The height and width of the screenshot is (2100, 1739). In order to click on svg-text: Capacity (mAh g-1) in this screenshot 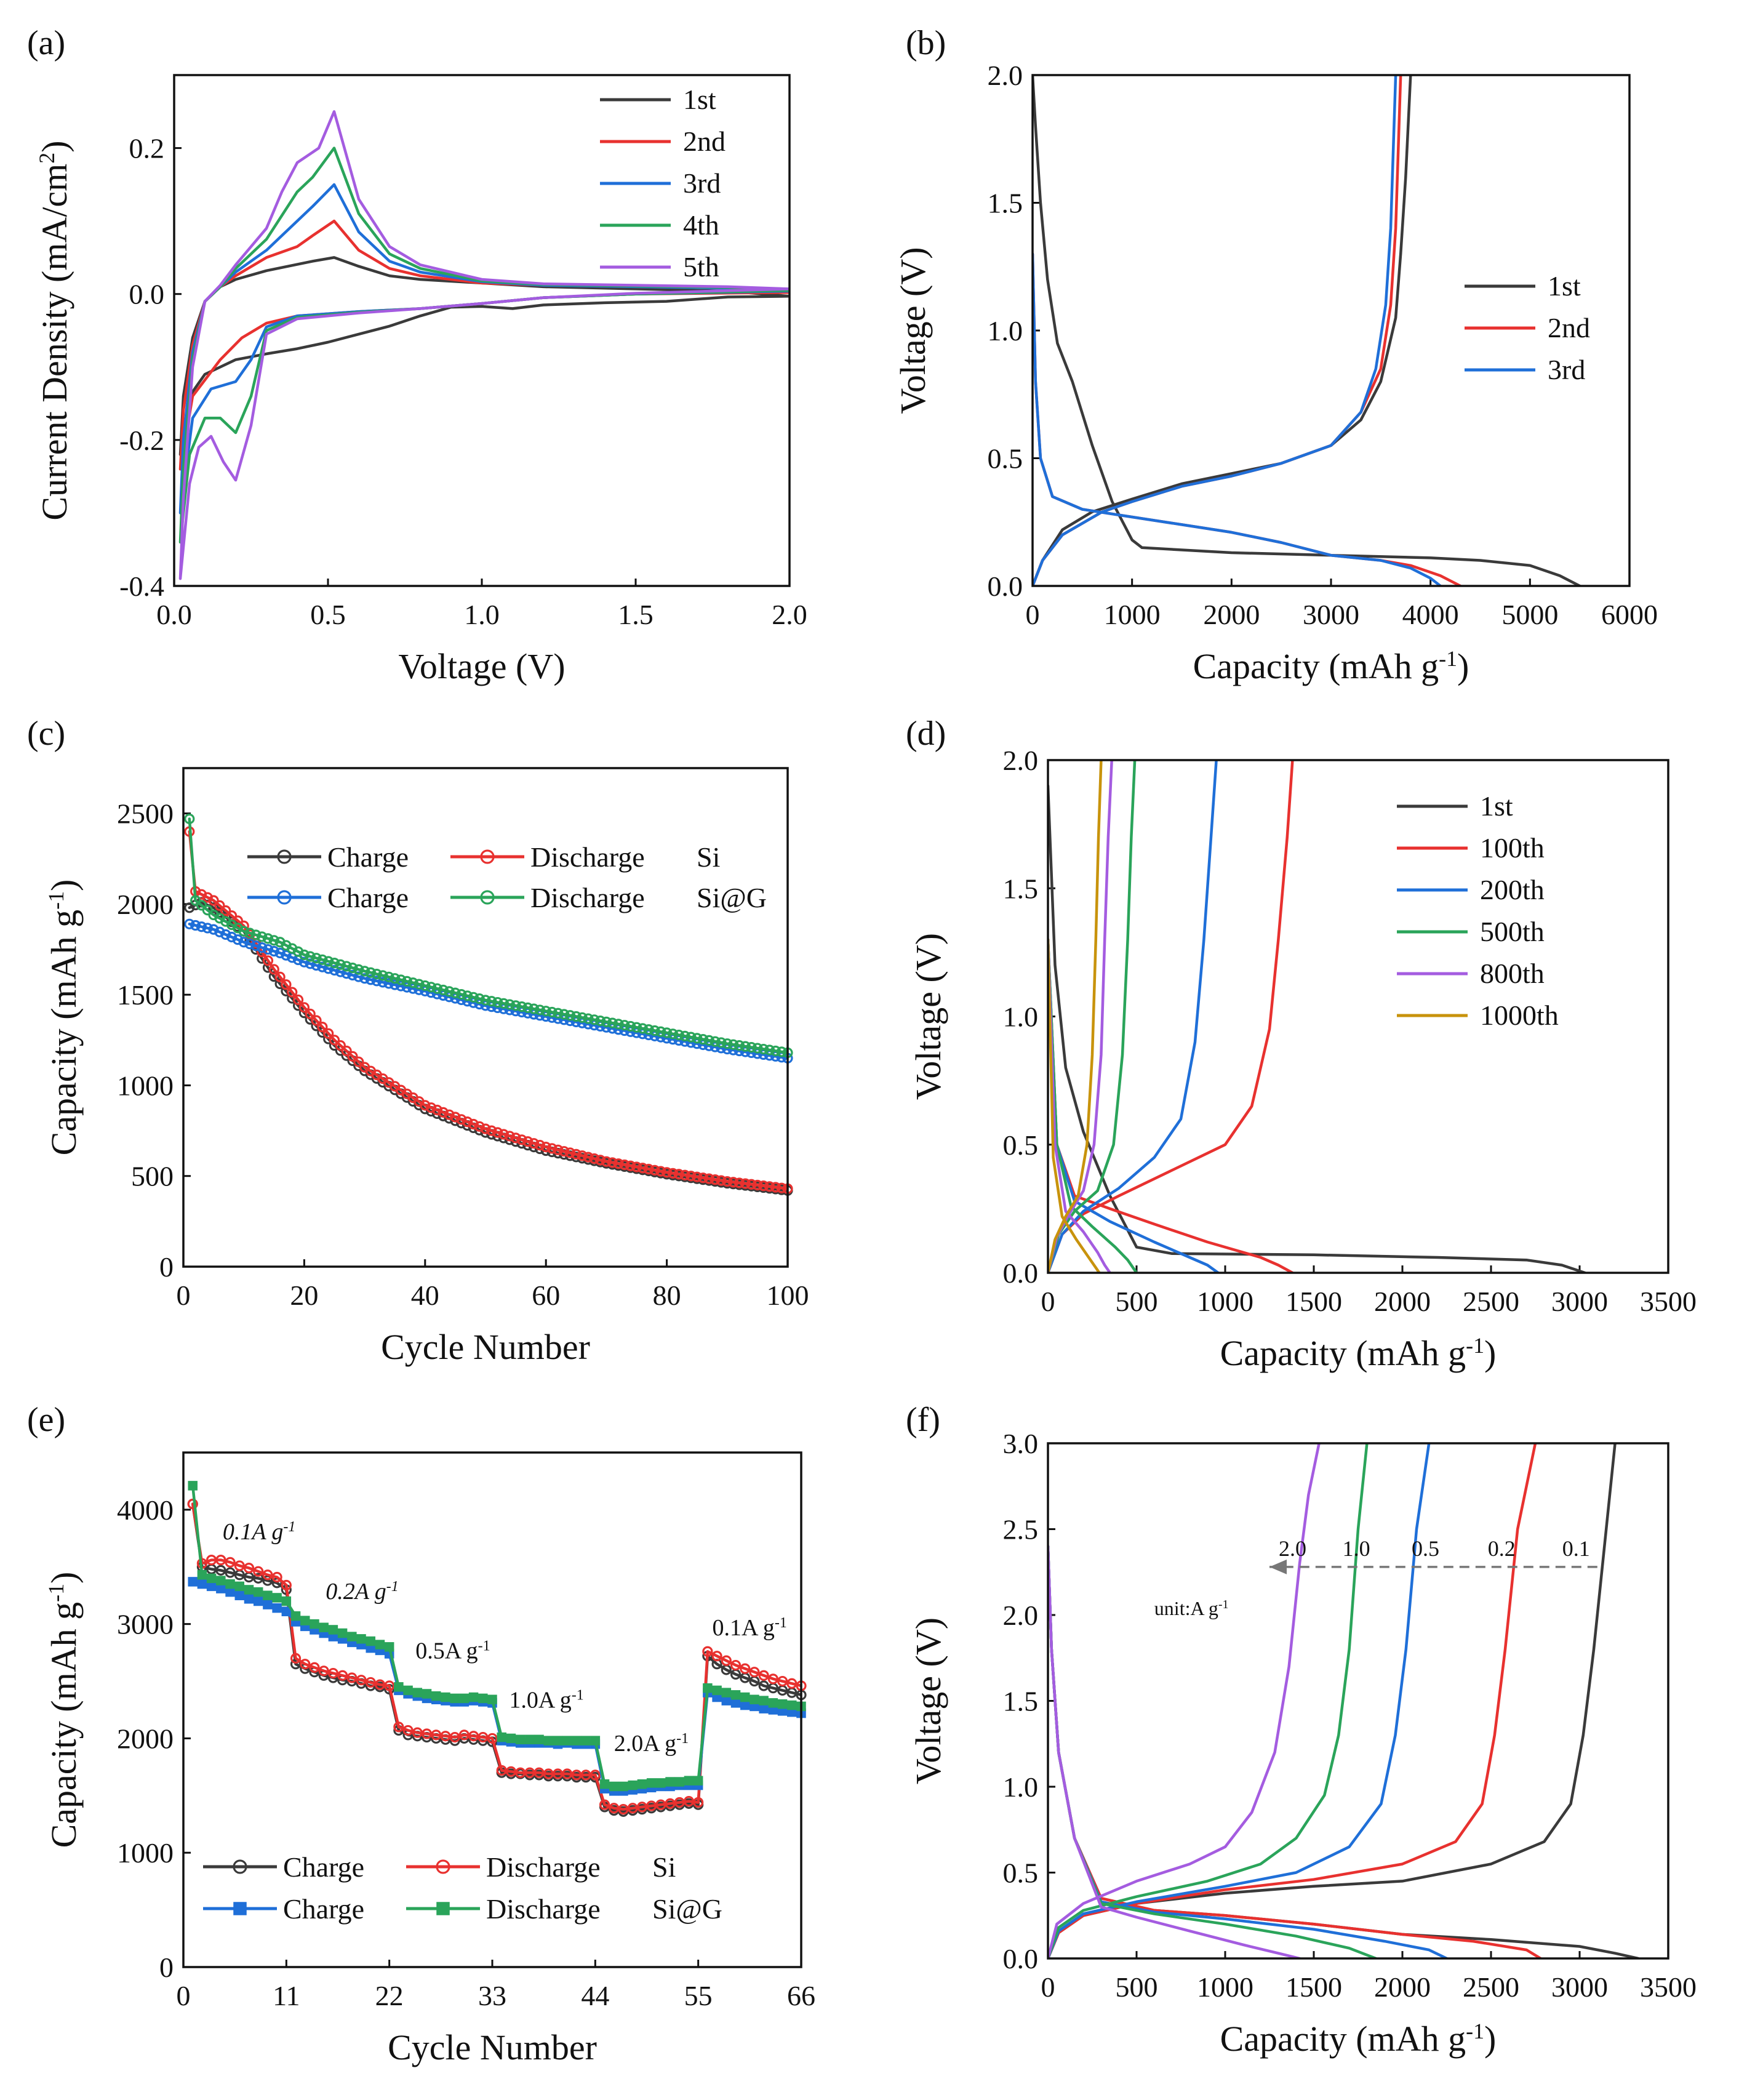, I will do `click(64, 1018)`.